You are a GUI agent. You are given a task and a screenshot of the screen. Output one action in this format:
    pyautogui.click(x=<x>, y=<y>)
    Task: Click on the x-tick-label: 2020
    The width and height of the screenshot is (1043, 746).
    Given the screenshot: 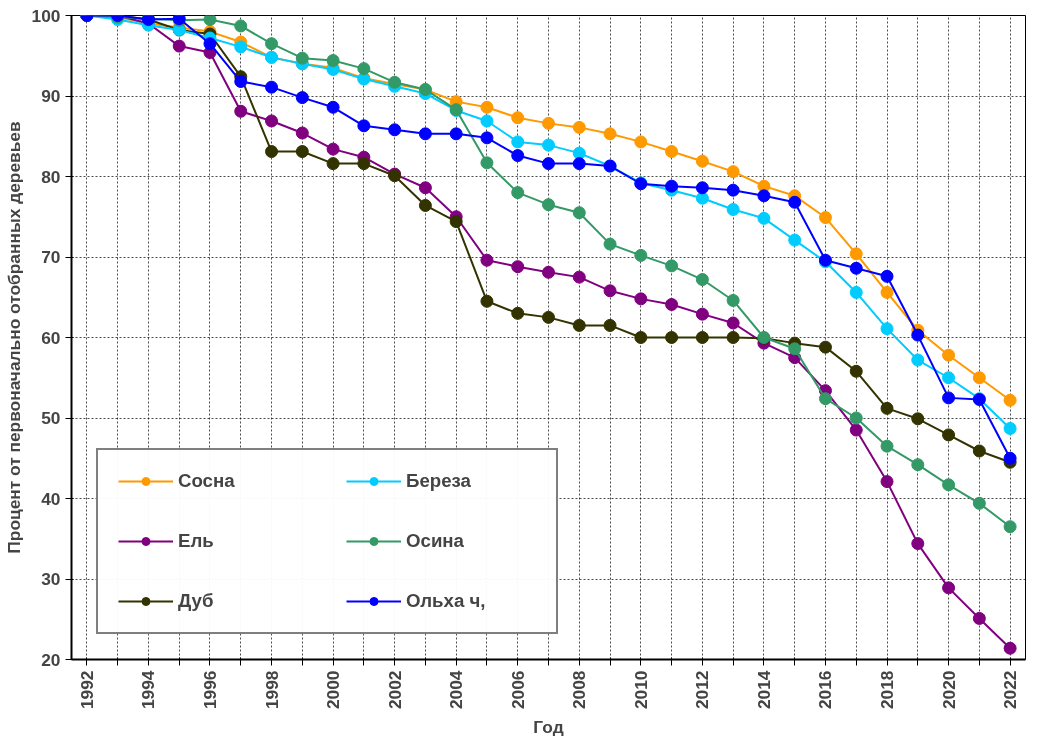 What is the action you would take?
    pyautogui.click(x=948, y=690)
    